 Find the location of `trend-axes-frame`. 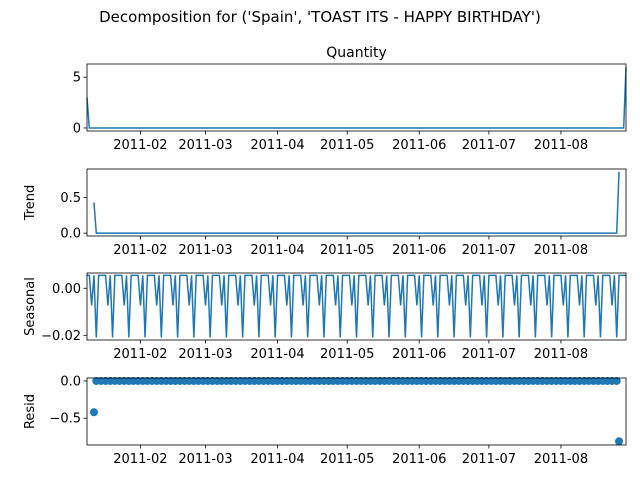

trend-axes-frame is located at coordinates (356, 202).